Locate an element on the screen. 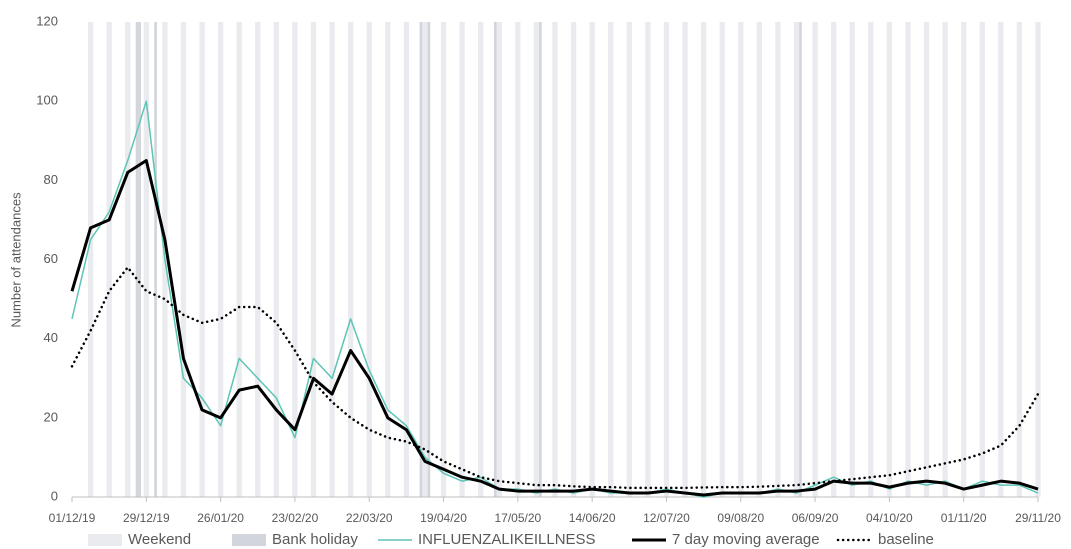 The height and width of the screenshot is (549, 1071). y-tick-label: 40 is located at coordinates (51, 337).